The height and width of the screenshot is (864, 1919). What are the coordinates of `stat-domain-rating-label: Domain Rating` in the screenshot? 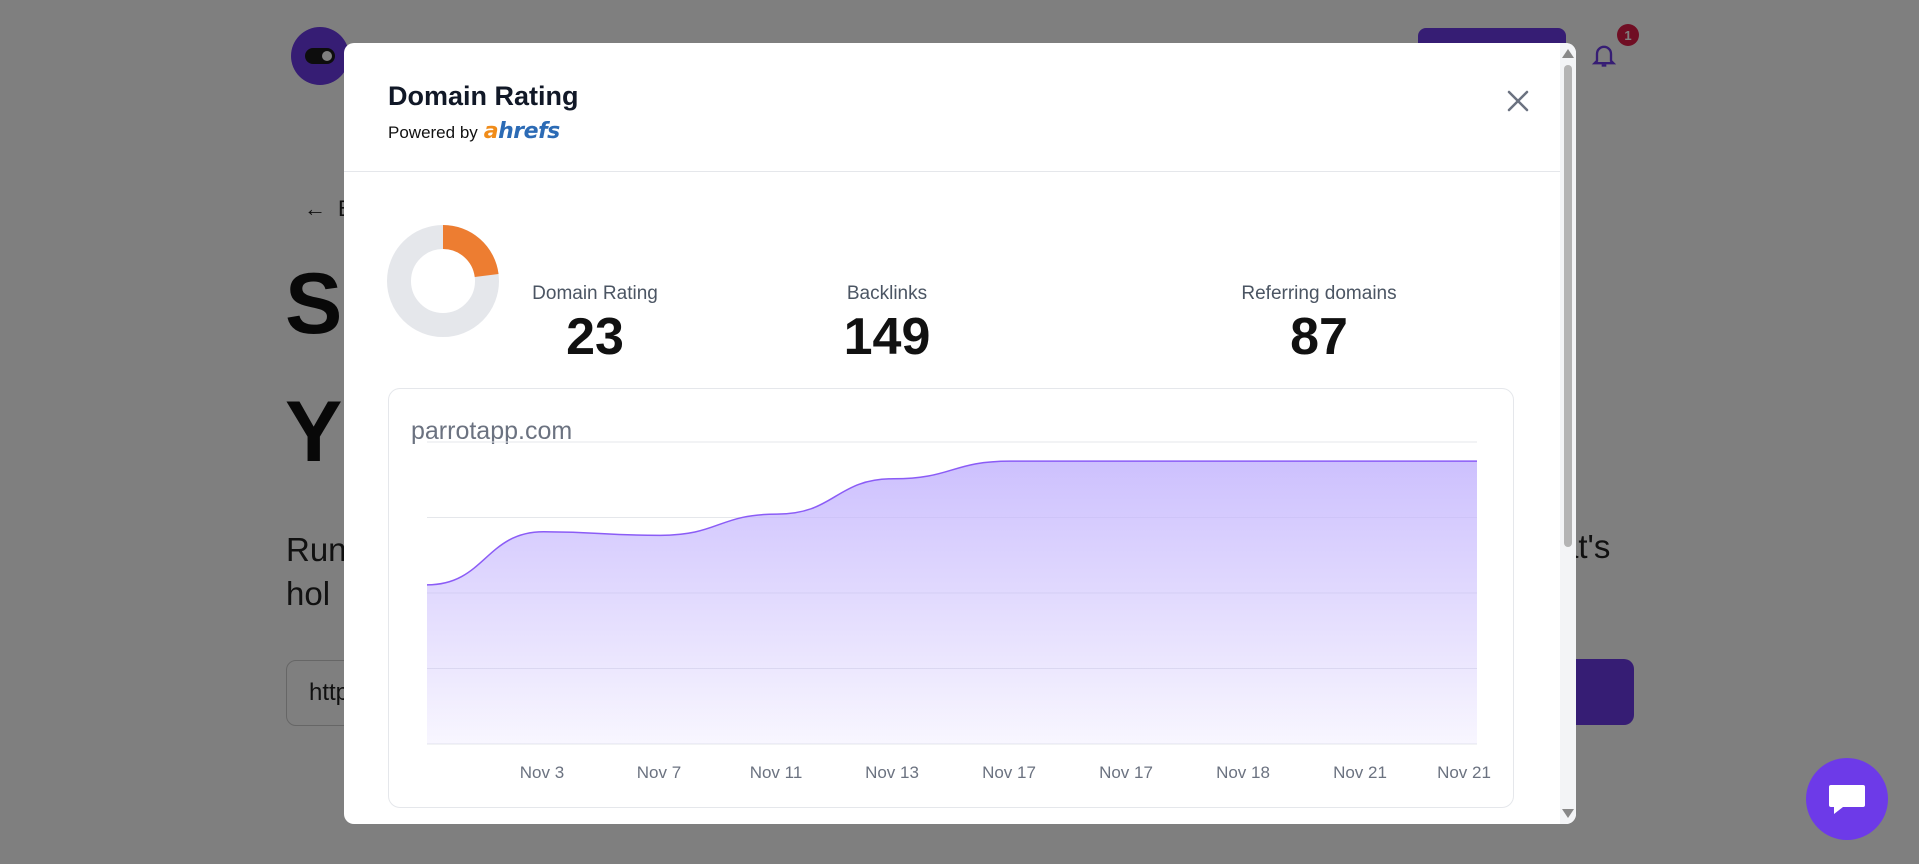 It's located at (595, 293).